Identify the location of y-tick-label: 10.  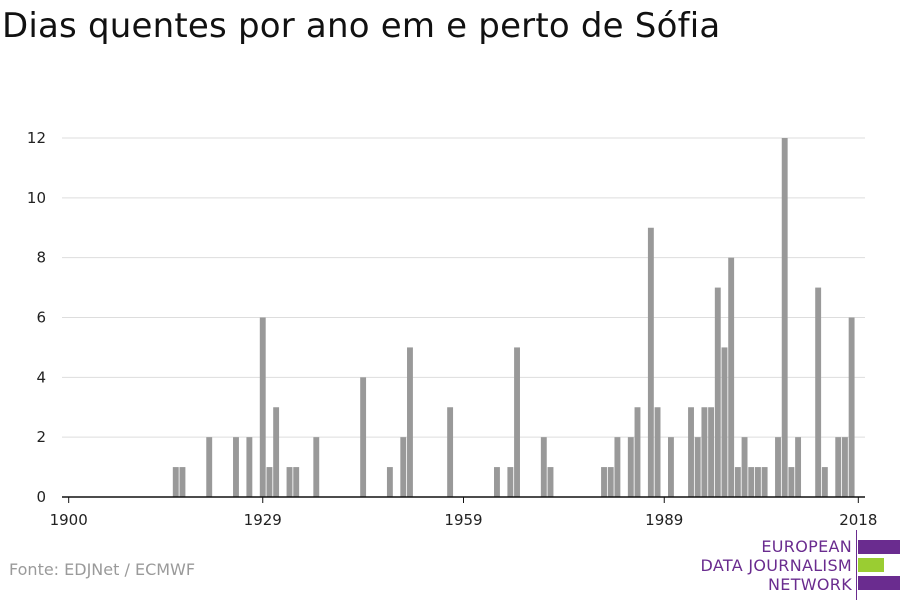
(36, 198).